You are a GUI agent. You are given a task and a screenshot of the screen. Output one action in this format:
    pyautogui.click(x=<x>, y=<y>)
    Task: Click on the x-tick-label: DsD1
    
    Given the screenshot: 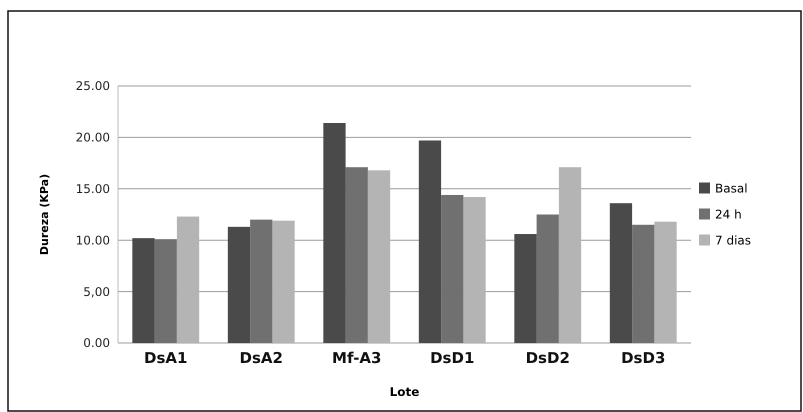 What is the action you would take?
    pyautogui.click(x=452, y=358)
    